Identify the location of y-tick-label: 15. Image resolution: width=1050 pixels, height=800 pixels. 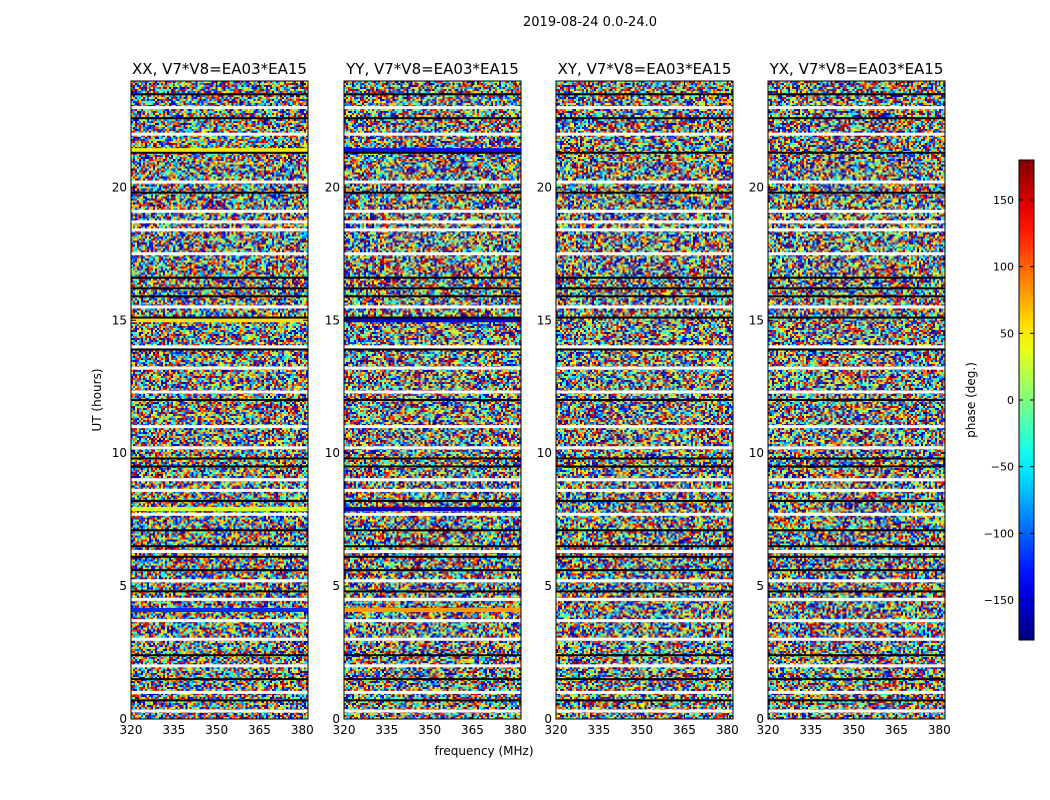
(119, 320).